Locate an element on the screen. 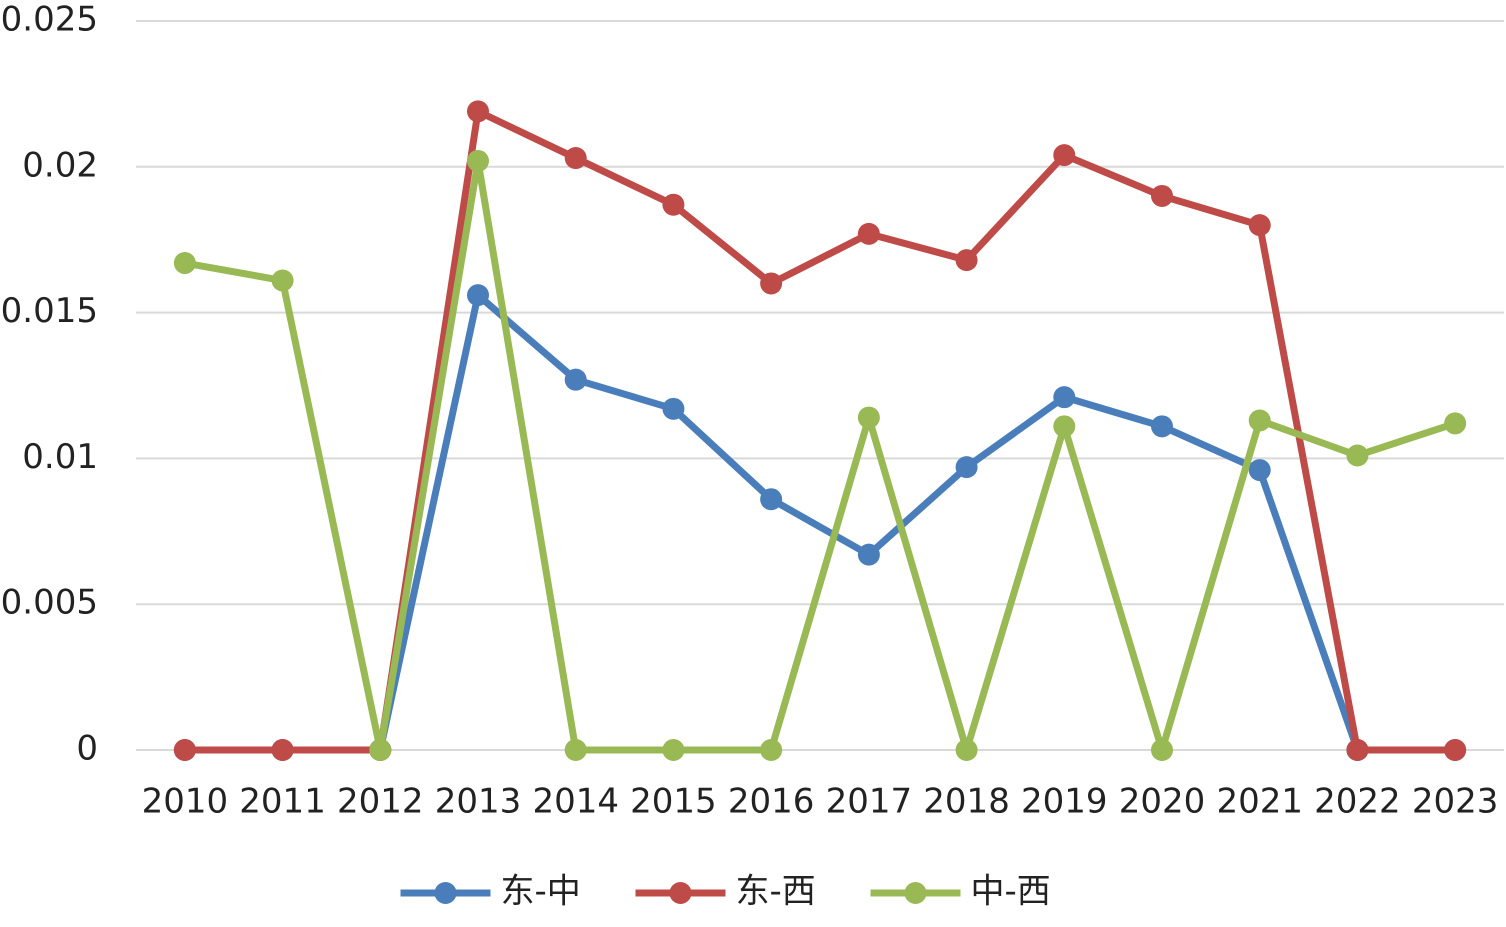 The image size is (1506, 927). x-tick-label: 2019 is located at coordinates (1064, 802).